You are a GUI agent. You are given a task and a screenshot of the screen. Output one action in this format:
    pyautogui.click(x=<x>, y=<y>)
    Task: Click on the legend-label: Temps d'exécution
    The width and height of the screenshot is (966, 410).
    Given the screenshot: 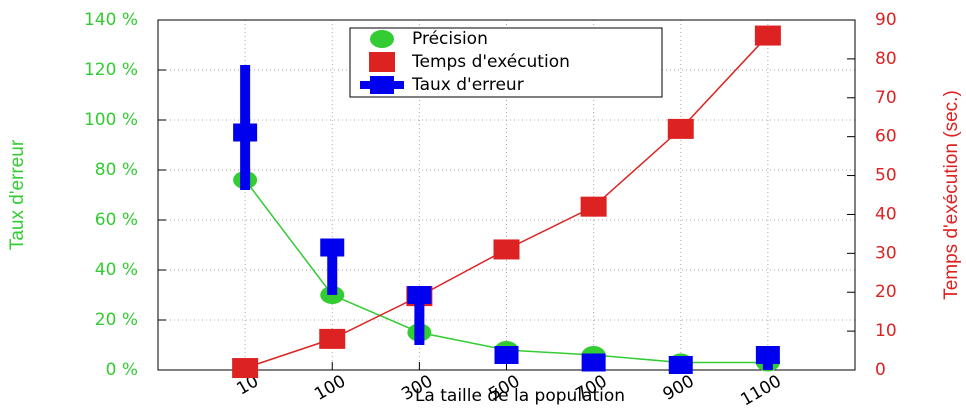 What is the action you would take?
    pyautogui.click(x=490, y=62)
    